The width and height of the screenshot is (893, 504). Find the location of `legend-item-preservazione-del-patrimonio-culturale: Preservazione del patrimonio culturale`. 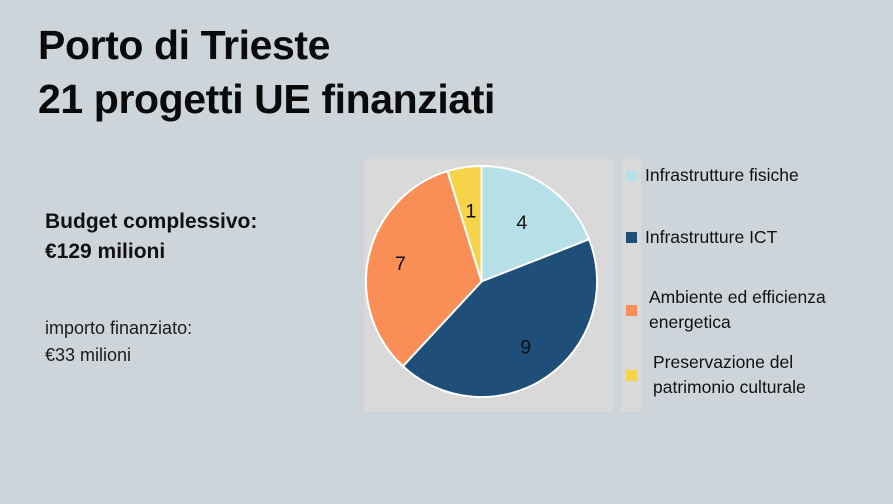

legend-item-preservazione-del-patrimonio-culturale: Preservazione del patrimonio culturale is located at coordinates (716, 375).